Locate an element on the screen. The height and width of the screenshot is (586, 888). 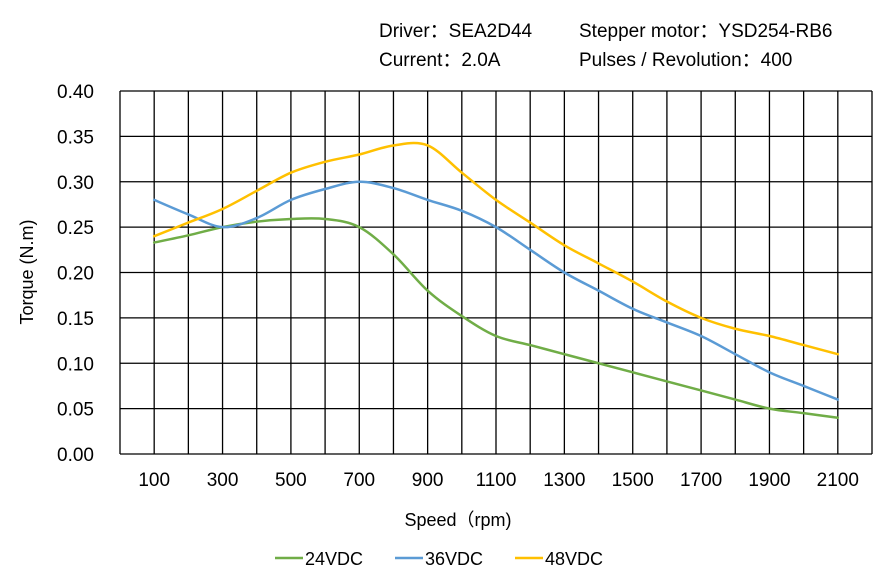
y-tick-label: 0.05 is located at coordinates (75, 410).